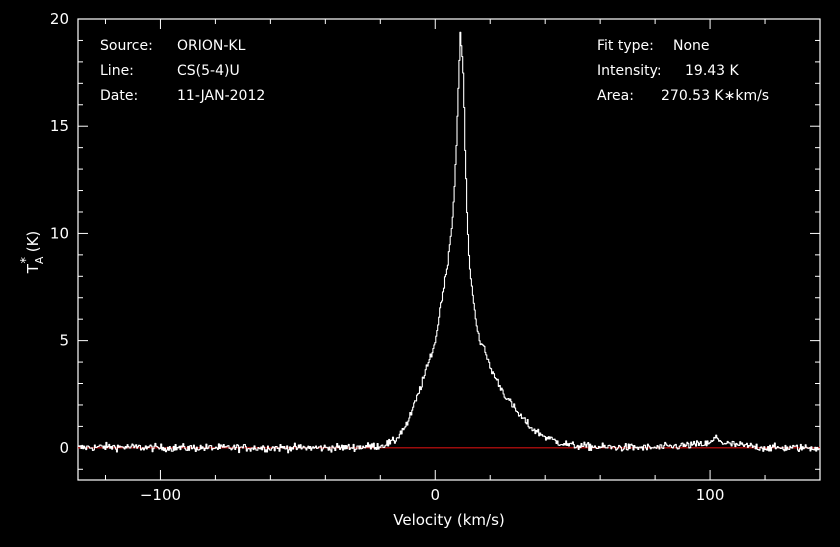 The height and width of the screenshot is (547, 840). I want to click on x-tick-label: −100, so click(160, 495).